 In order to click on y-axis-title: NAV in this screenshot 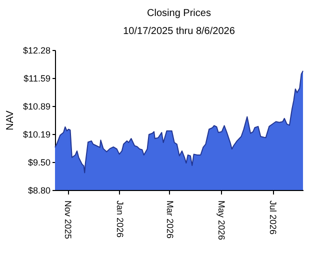, I will do `click(10, 120)`.